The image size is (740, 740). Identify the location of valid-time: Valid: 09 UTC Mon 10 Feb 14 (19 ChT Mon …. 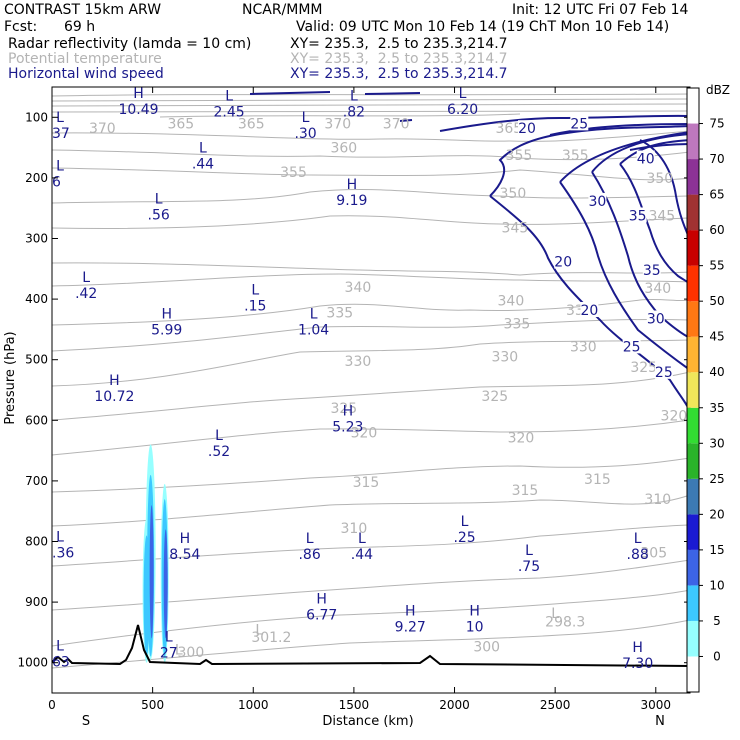
(483, 27).